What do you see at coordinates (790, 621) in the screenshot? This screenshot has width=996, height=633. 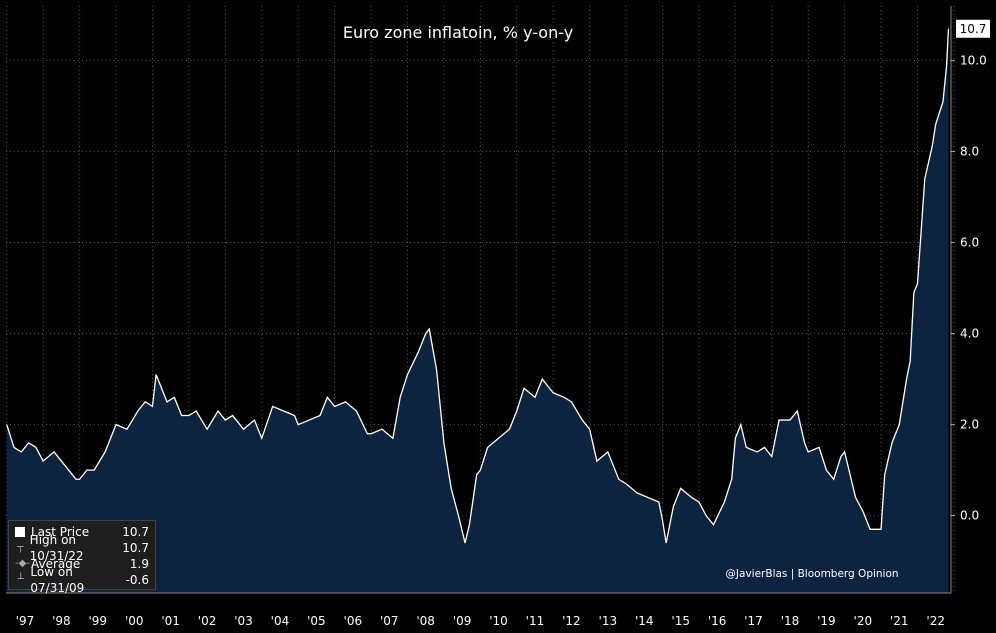 I see `x-tick-label: '18` at bounding box center [790, 621].